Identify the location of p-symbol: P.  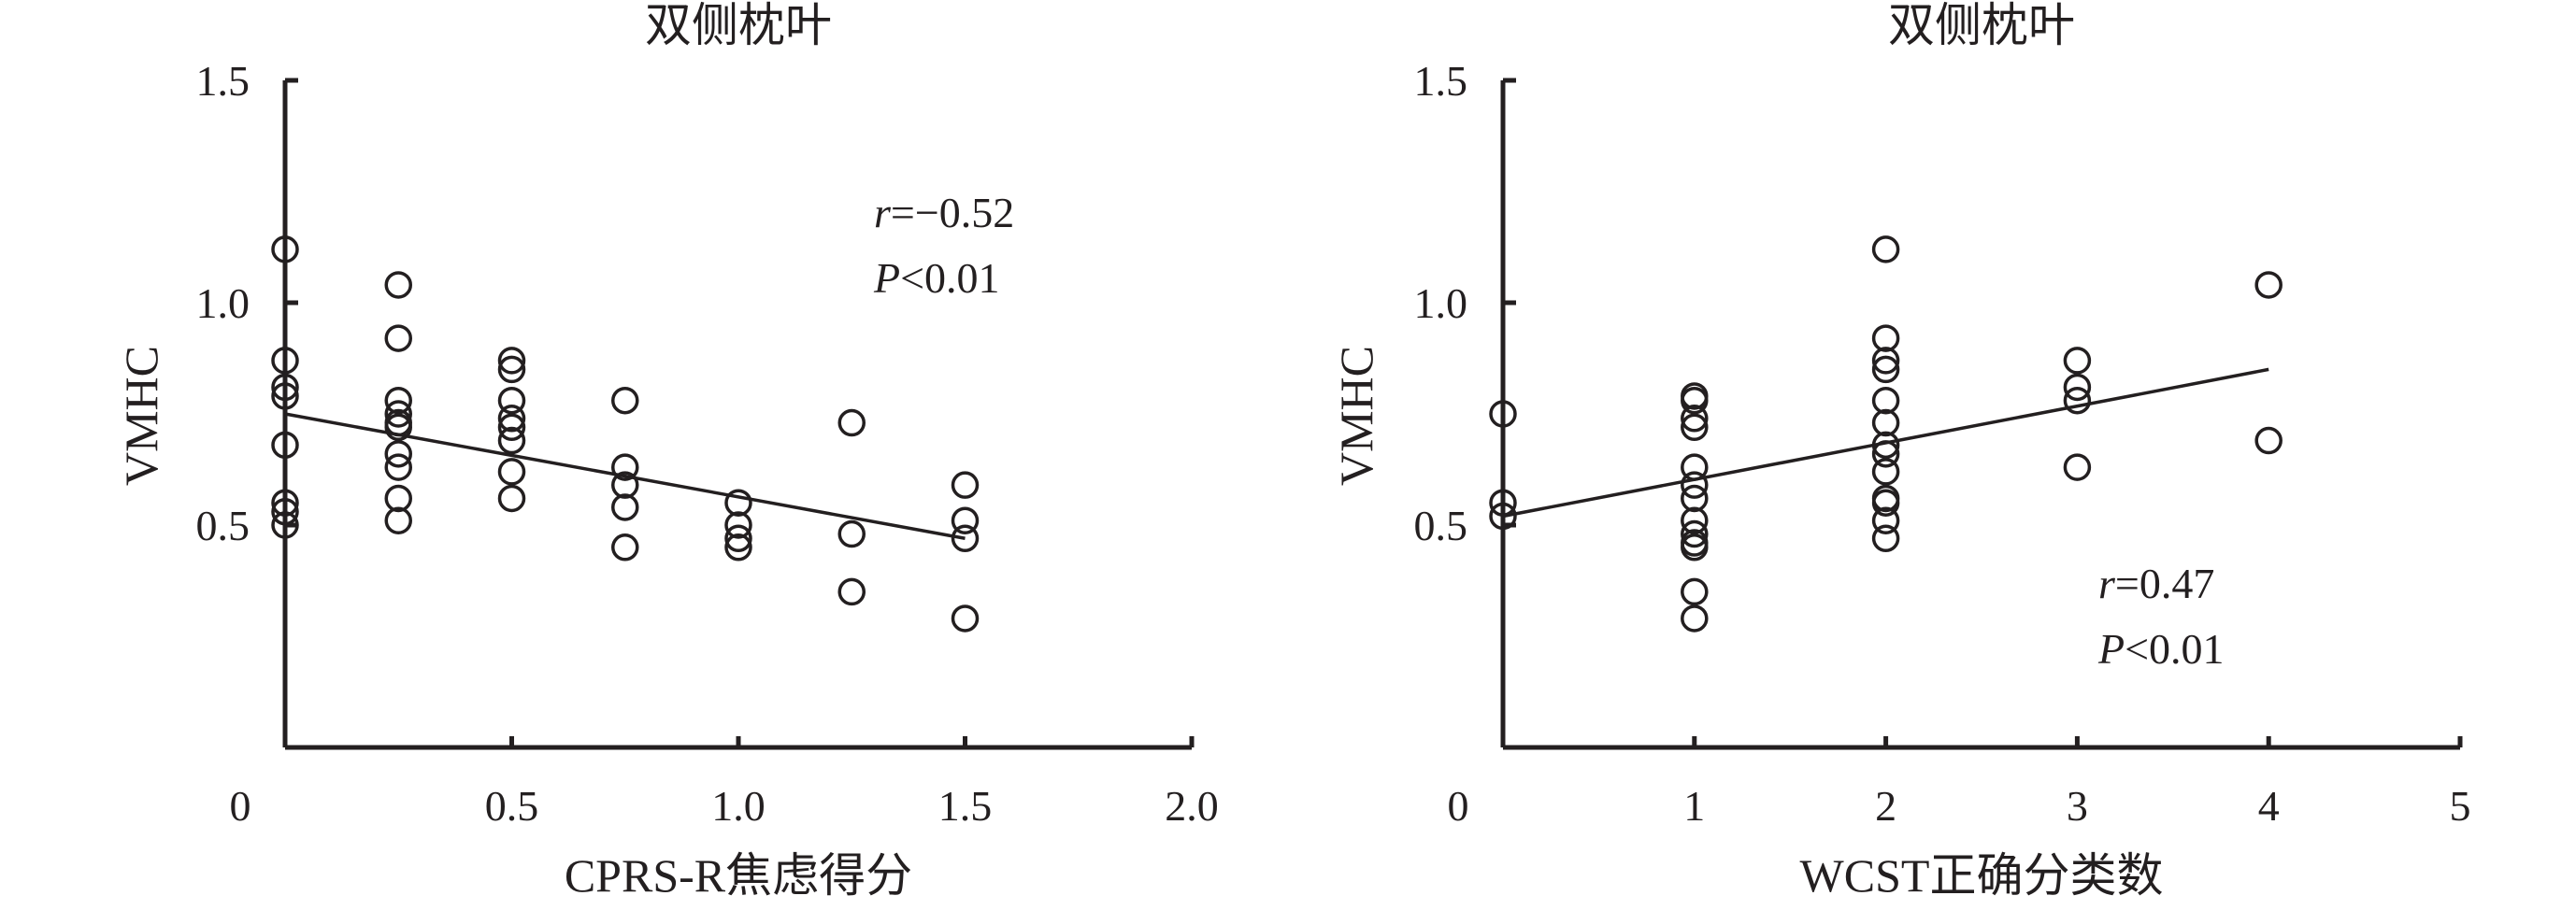
(886, 278).